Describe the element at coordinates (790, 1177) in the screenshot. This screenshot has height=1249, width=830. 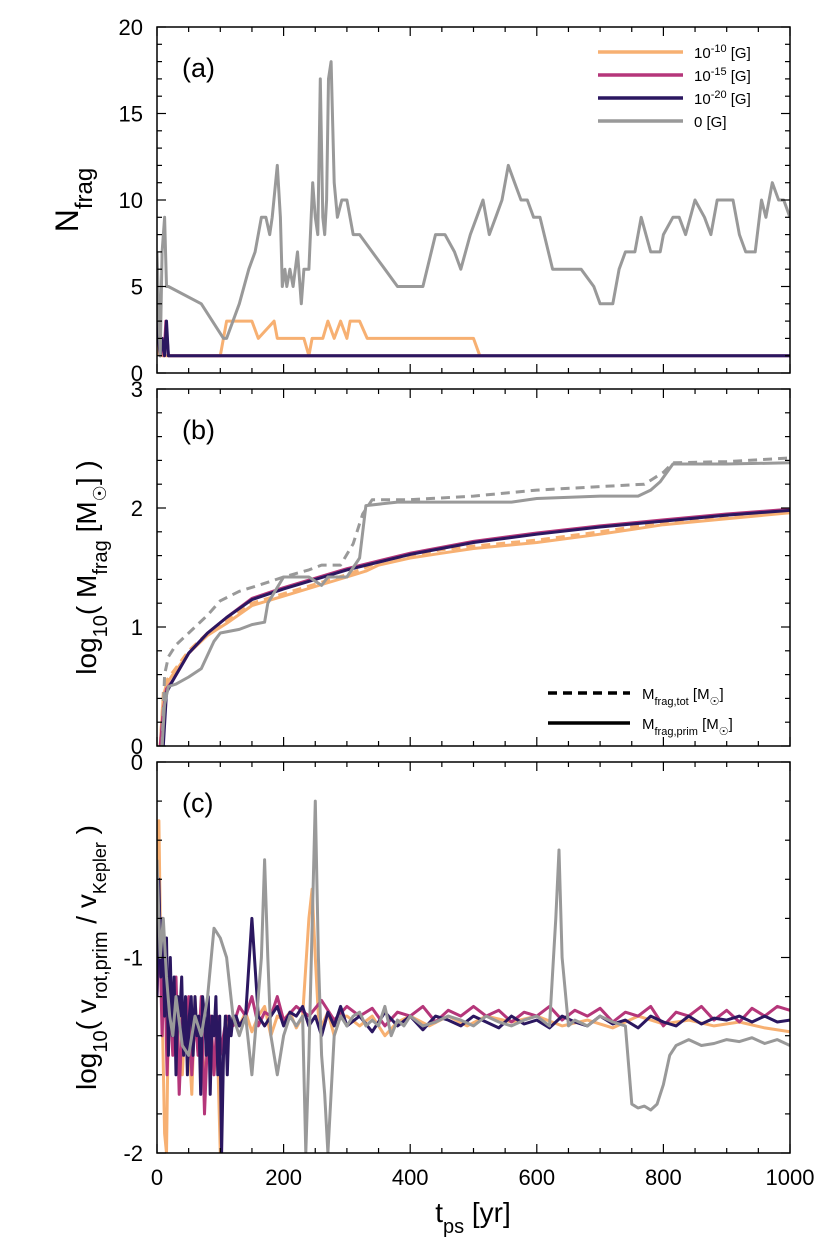
I see `x-tick-label: 1000` at that location.